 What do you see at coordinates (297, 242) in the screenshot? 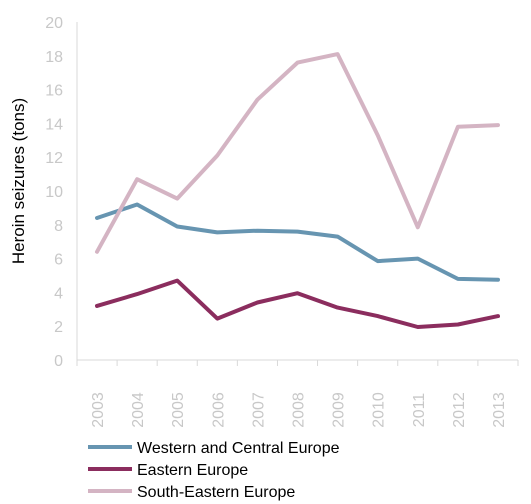
I see `series-line-western-and-central-europe` at bounding box center [297, 242].